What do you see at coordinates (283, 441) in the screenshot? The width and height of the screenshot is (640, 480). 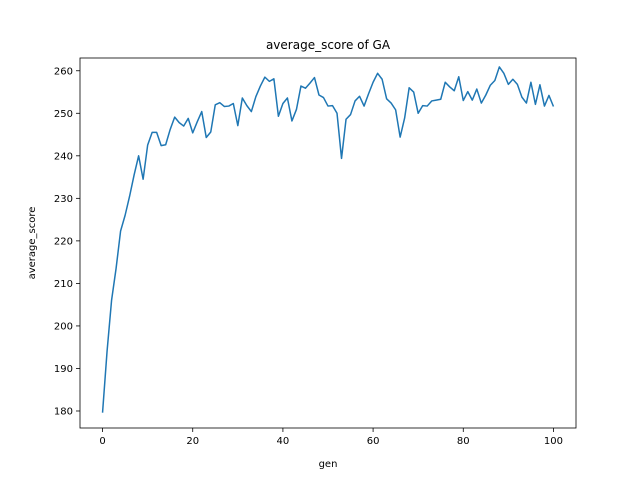 I see `x-tick-label: 40` at bounding box center [283, 441].